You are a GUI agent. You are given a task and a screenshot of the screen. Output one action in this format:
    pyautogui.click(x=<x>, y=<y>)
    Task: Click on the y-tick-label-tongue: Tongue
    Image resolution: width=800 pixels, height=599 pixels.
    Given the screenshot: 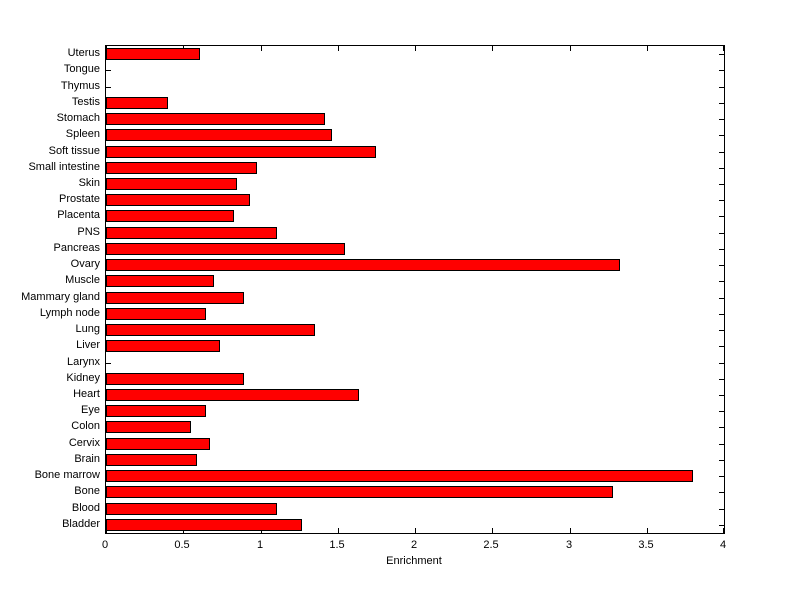 What is the action you would take?
    pyautogui.click(x=81, y=69)
    